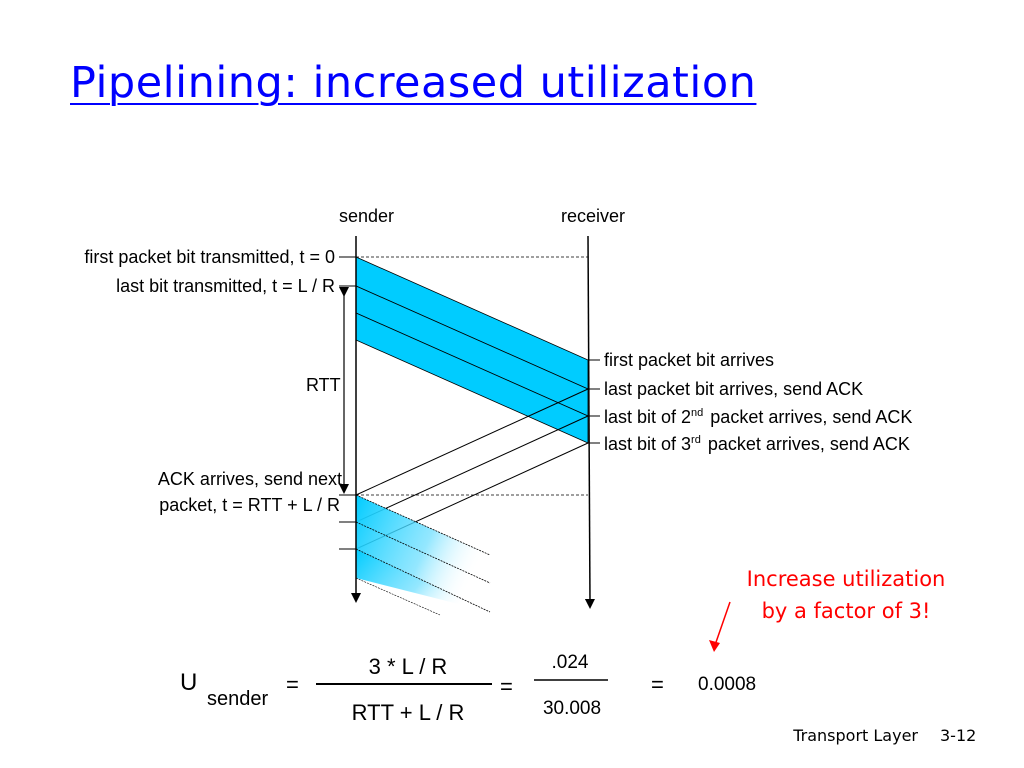 The height and width of the screenshot is (768, 1024). Describe the element at coordinates (657, 684) in the screenshot. I see `equals-3: =` at that location.